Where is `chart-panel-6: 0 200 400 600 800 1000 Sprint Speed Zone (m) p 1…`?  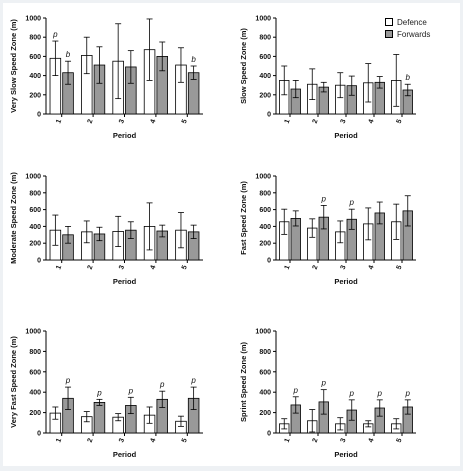
chart-panel-6: 0 200 400 600 800 1000 Sprint Speed Zone (m) p 1… is located at coordinates (327, 394).